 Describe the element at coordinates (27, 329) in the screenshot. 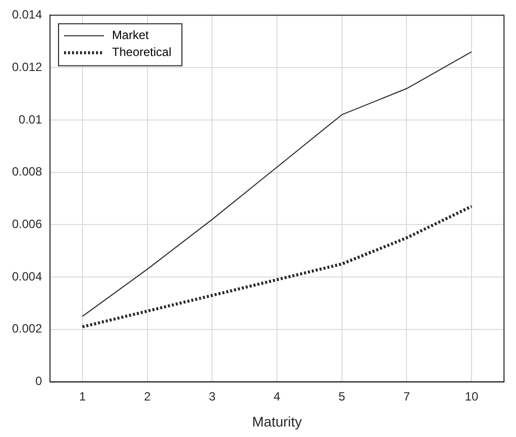

I see `y-tick-label: 0.002` at that location.